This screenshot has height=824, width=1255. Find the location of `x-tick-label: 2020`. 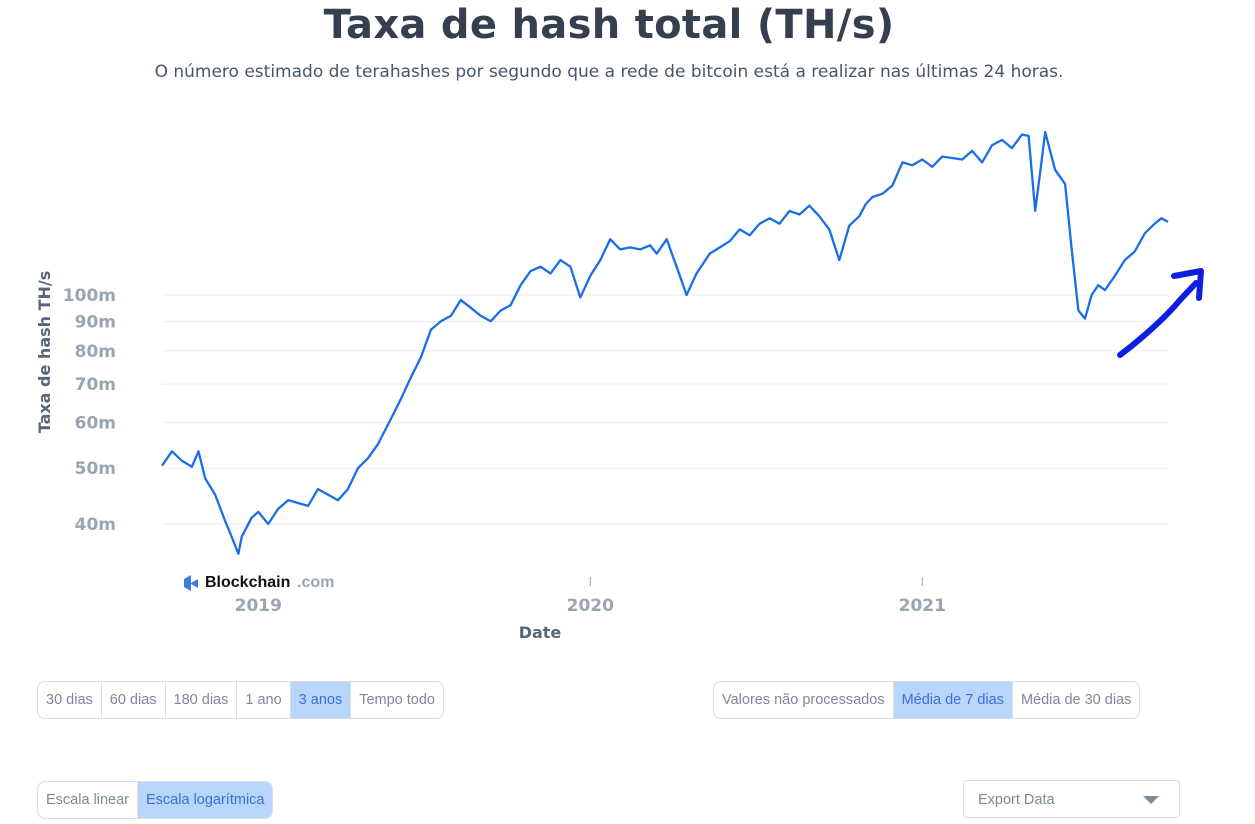

x-tick-label: 2020 is located at coordinates (590, 606).